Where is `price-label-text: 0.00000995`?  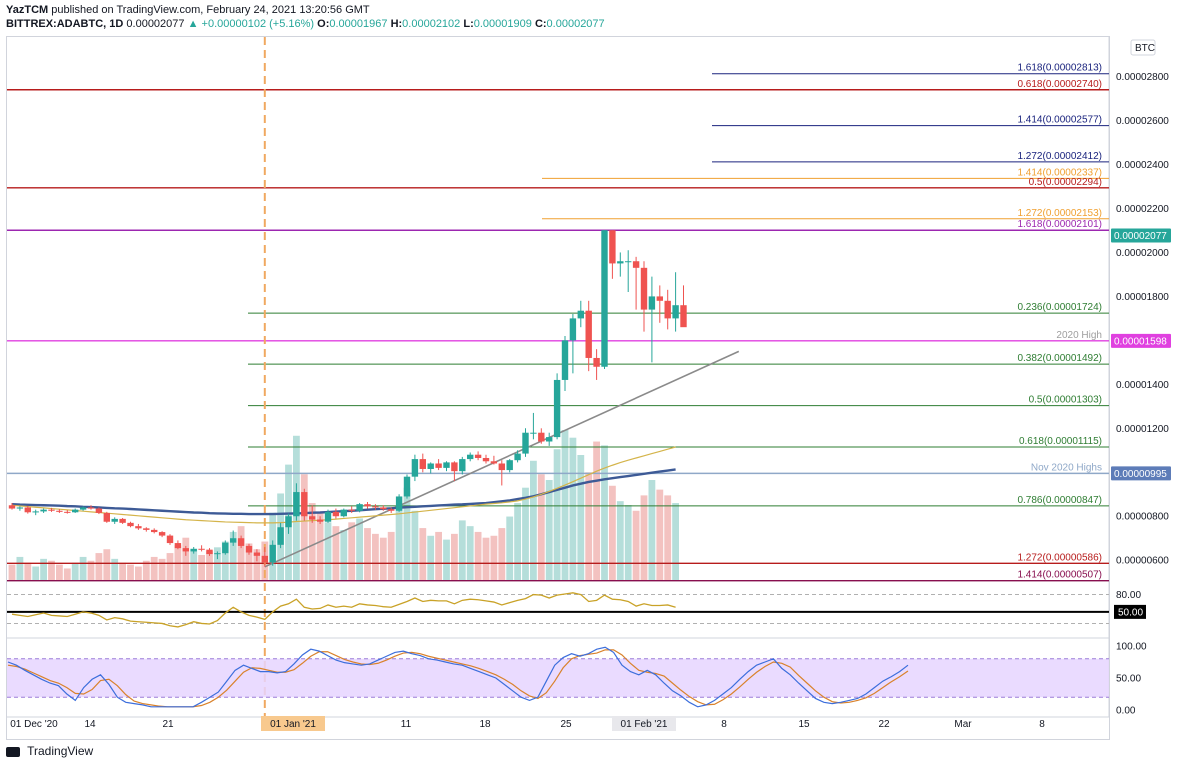 price-label-text: 0.00000995 is located at coordinates (1140, 474).